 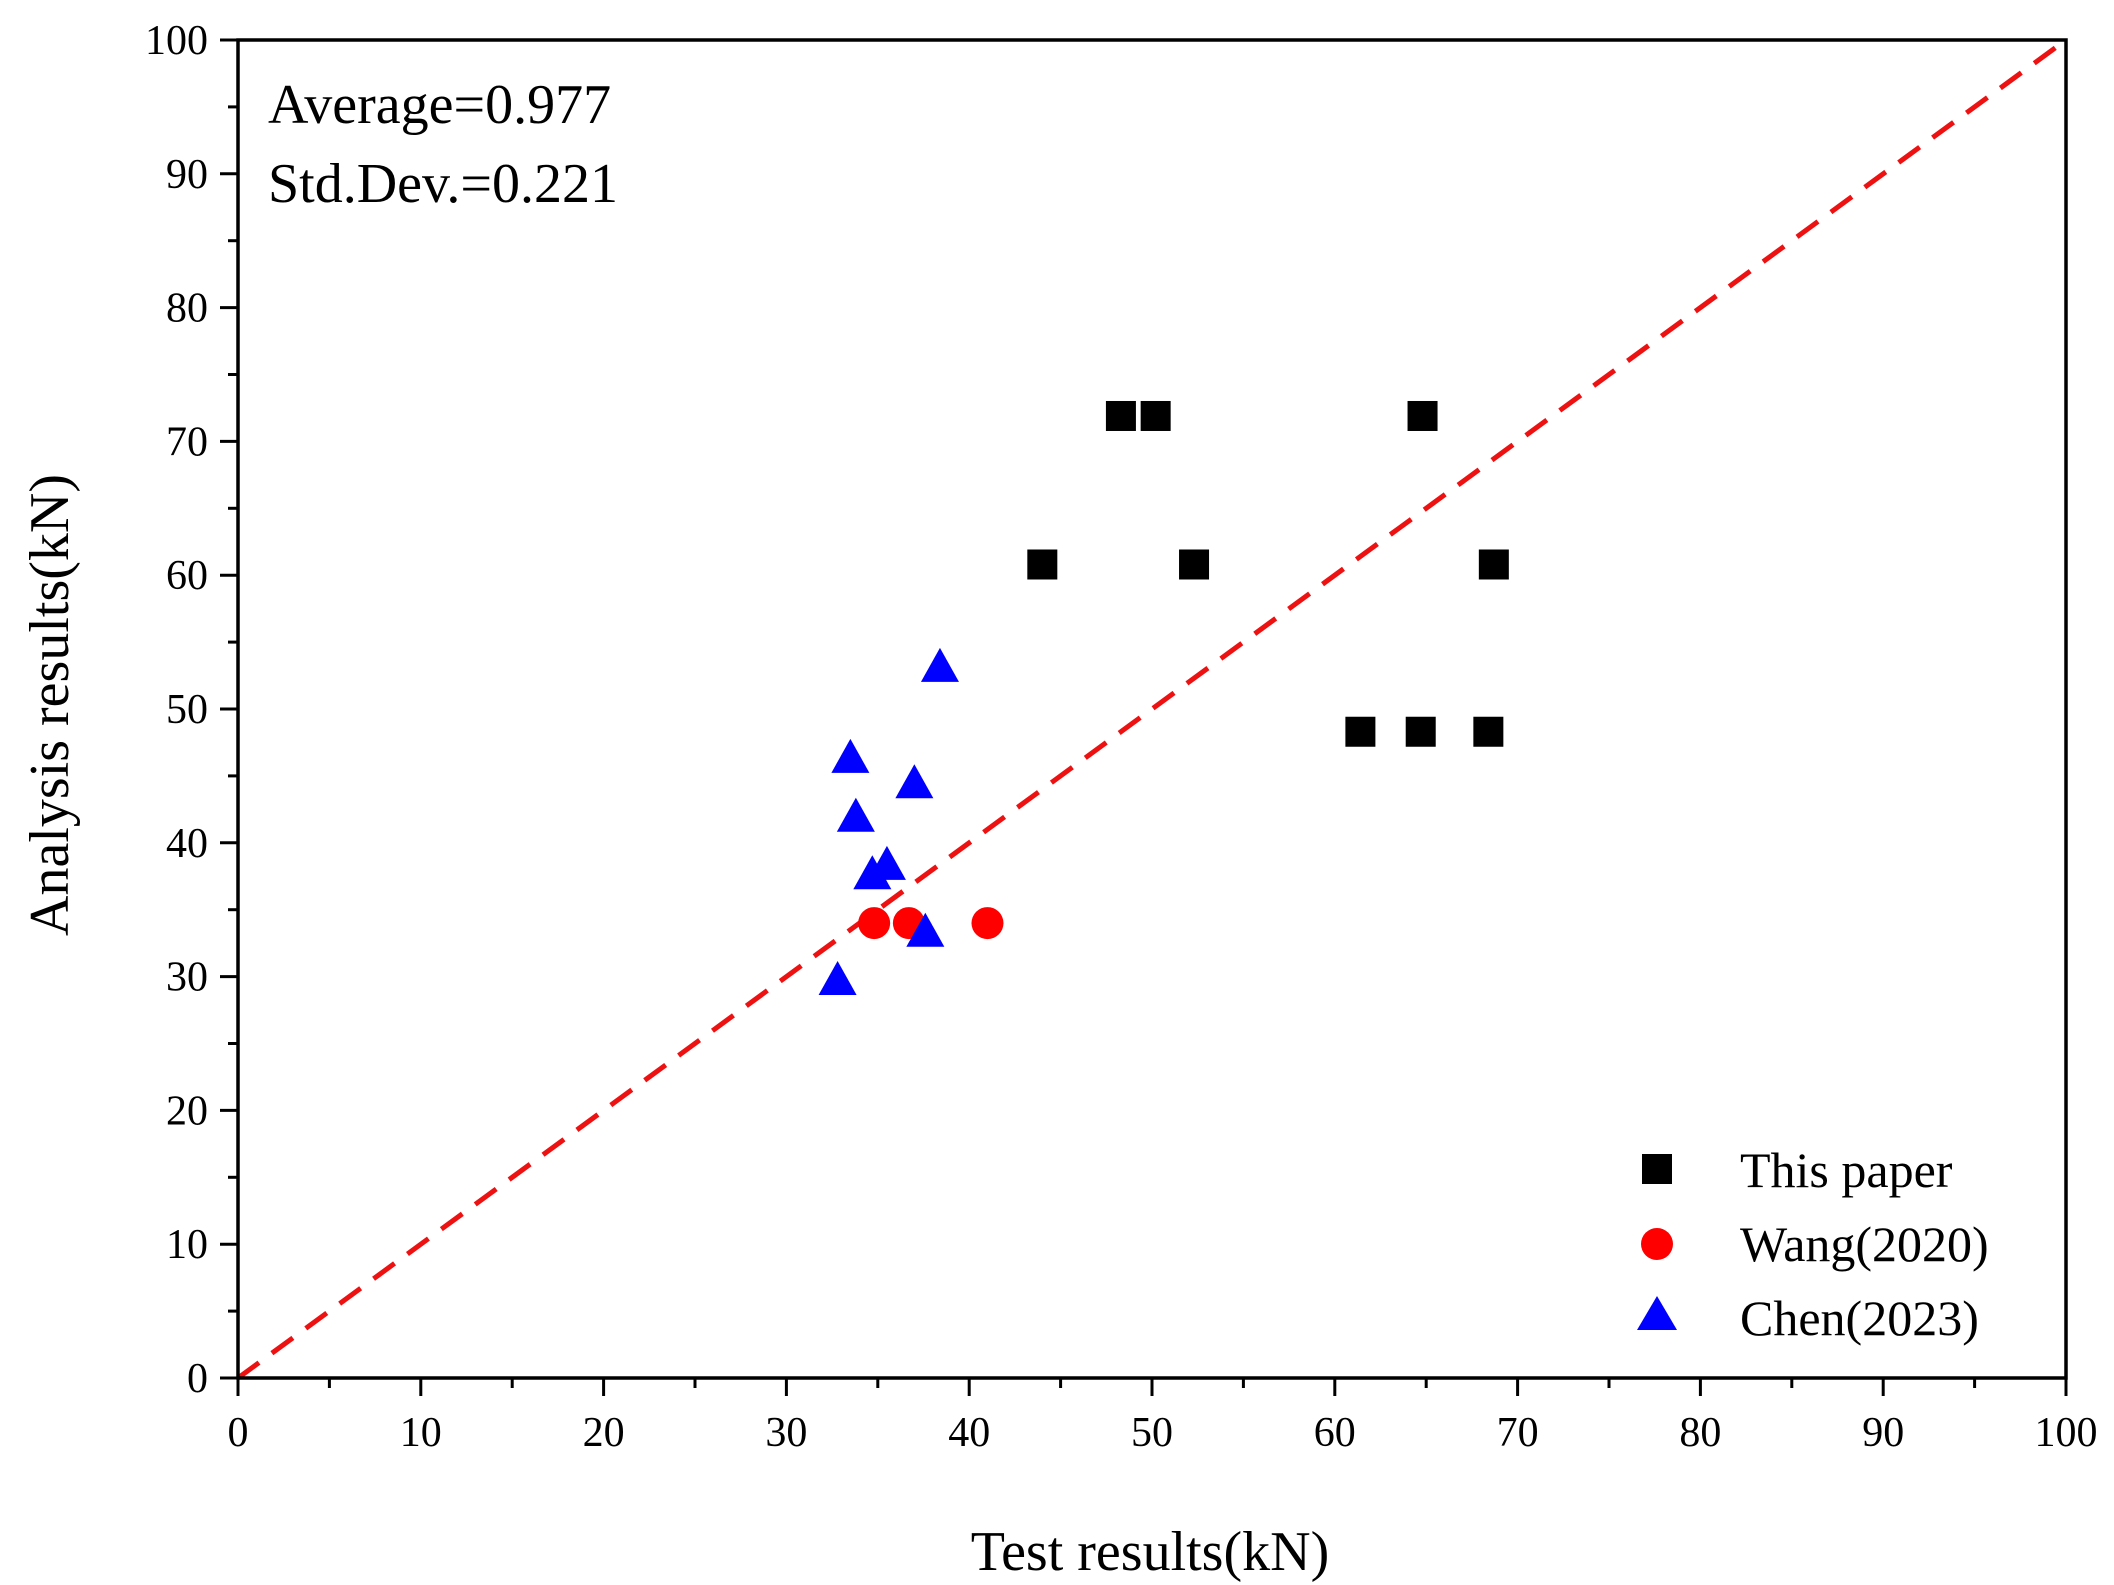 What do you see at coordinates (1864, 1244) in the screenshot?
I see `legend-label-wang: Wang(2020)` at bounding box center [1864, 1244].